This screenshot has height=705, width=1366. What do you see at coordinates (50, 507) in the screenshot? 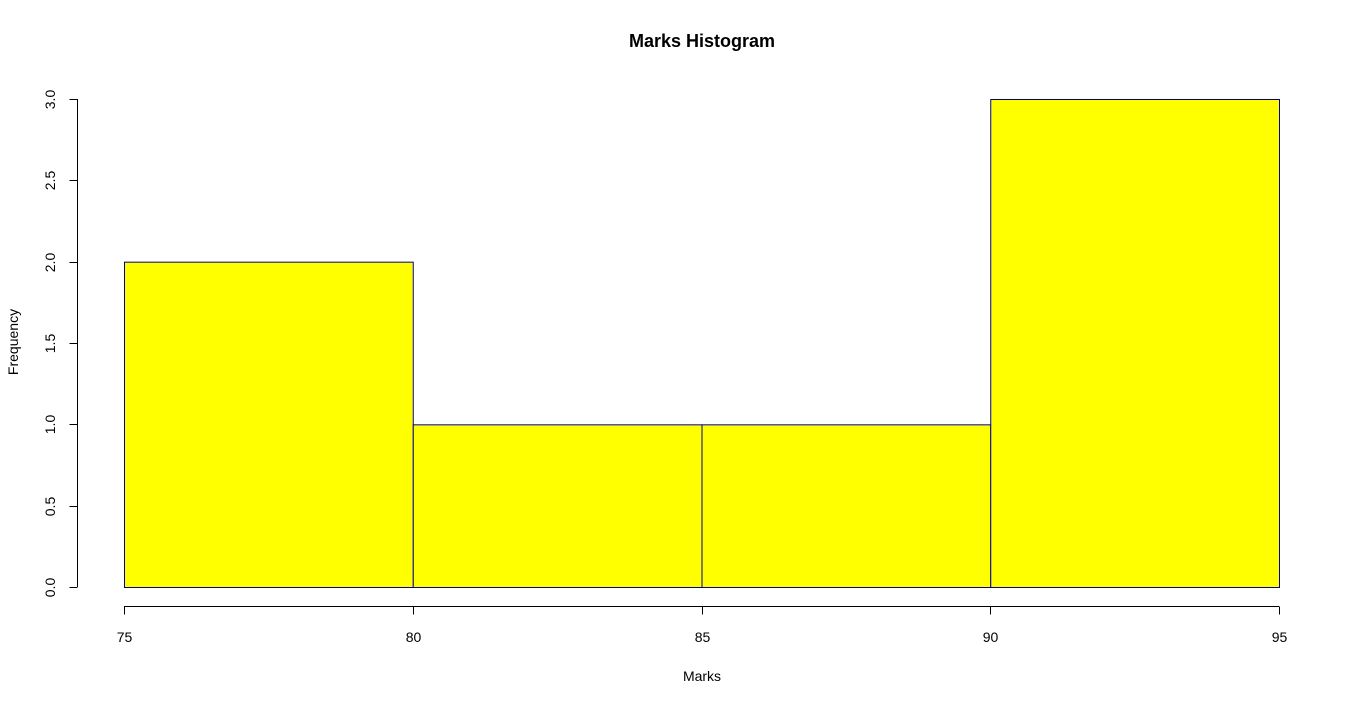
I see `y-tick-label-1: 0.5` at bounding box center [50, 507].